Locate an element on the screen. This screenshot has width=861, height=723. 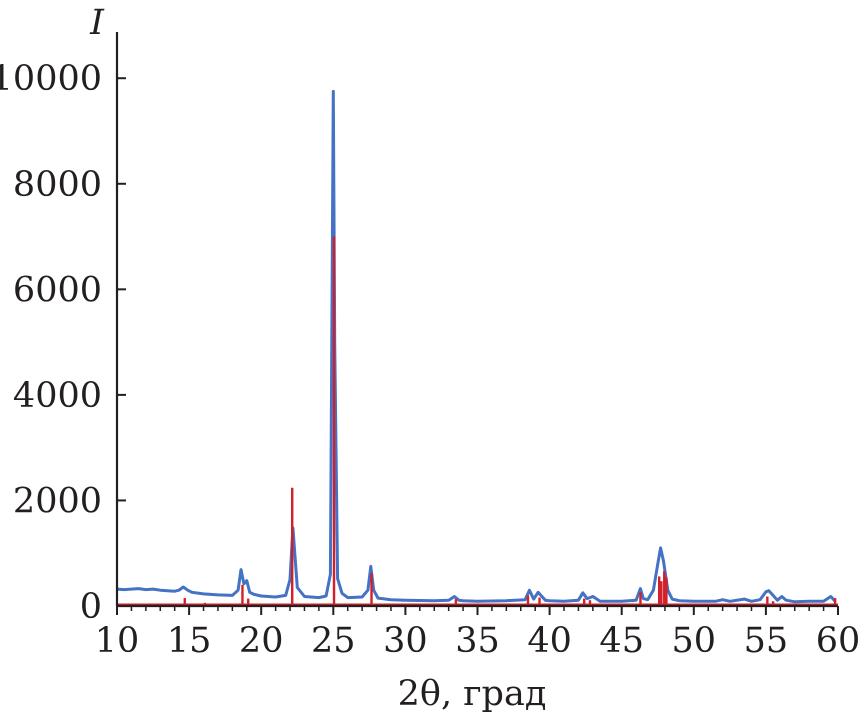
x-tick-label: 60 is located at coordinates (838, 641).